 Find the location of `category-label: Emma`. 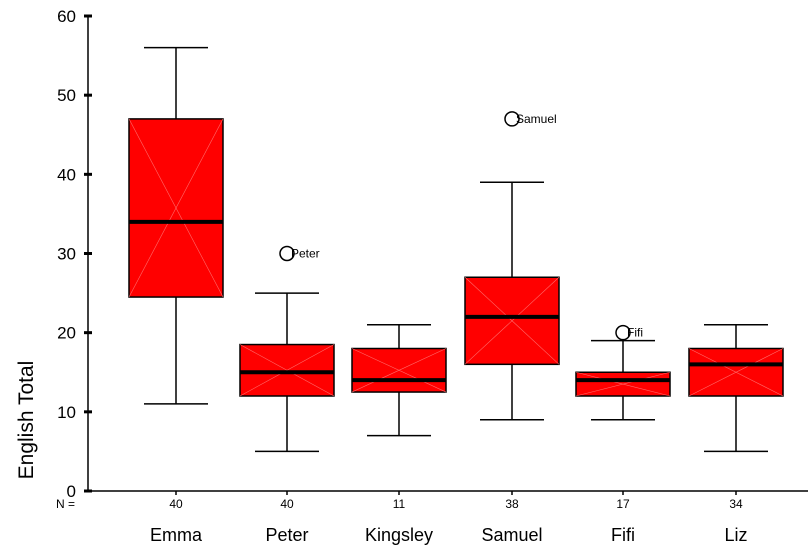

category-label: Emma is located at coordinates (176, 535).